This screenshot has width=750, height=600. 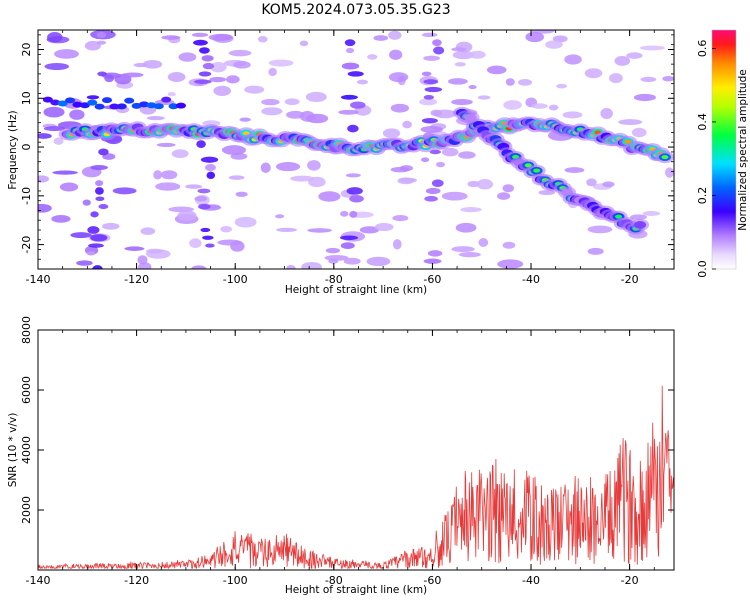 What do you see at coordinates (743, 149) in the screenshot?
I see `colorbar-label: Normalized spectral amplitude` at bounding box center [743, 149].